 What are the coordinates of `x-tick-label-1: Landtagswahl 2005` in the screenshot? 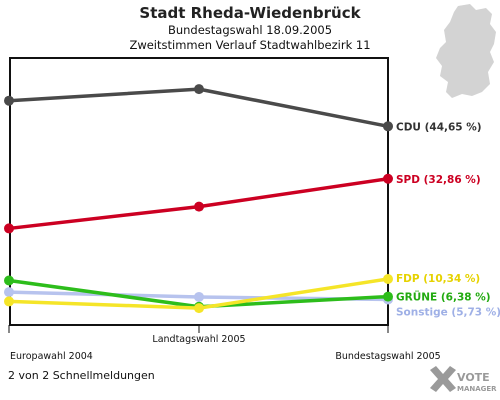 It's located at (198, 339).